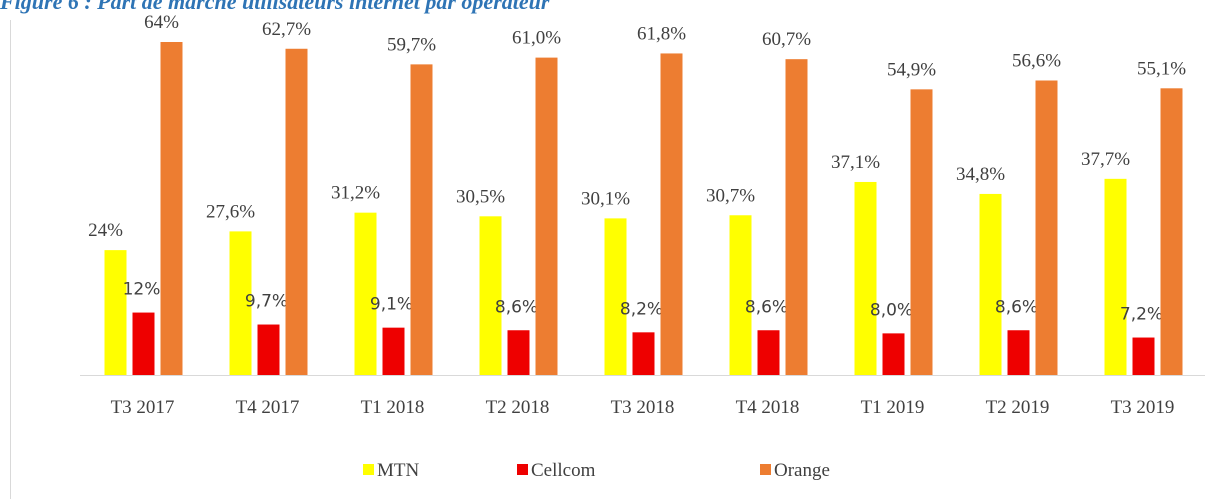 This screenshot has width=1205, height=499. I want to click on data-label: 7,2%, so click(1141, 315).